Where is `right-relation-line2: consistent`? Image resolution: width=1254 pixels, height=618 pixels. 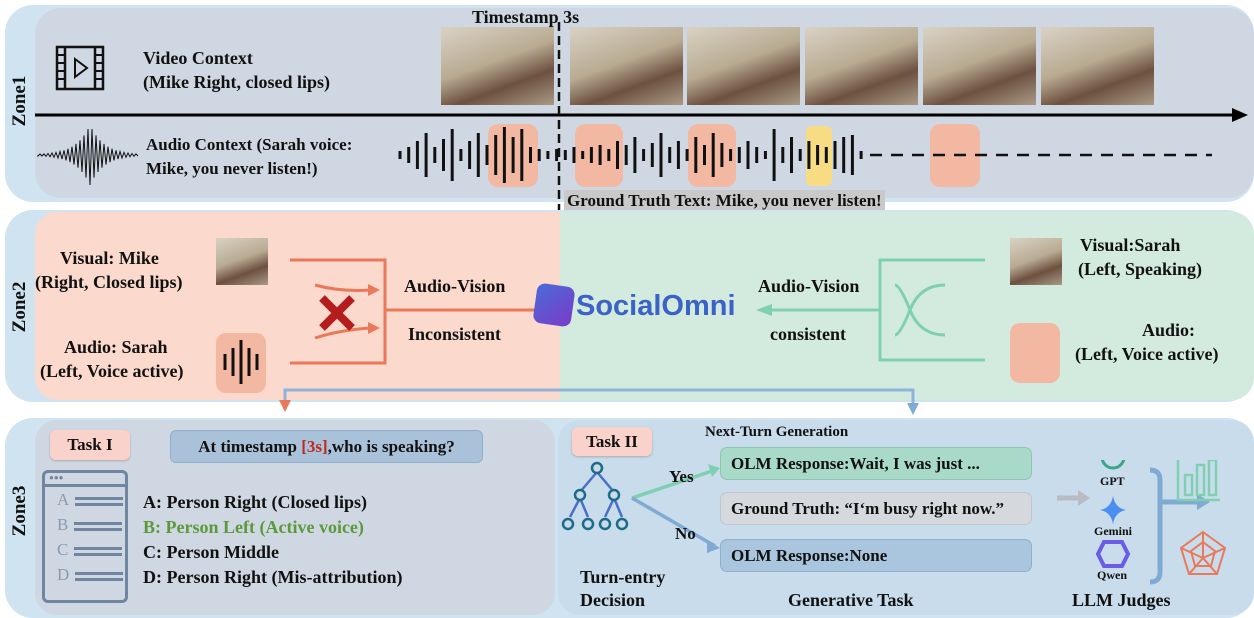 right-relation-line2: consistent is located at coordinates (808, 334).